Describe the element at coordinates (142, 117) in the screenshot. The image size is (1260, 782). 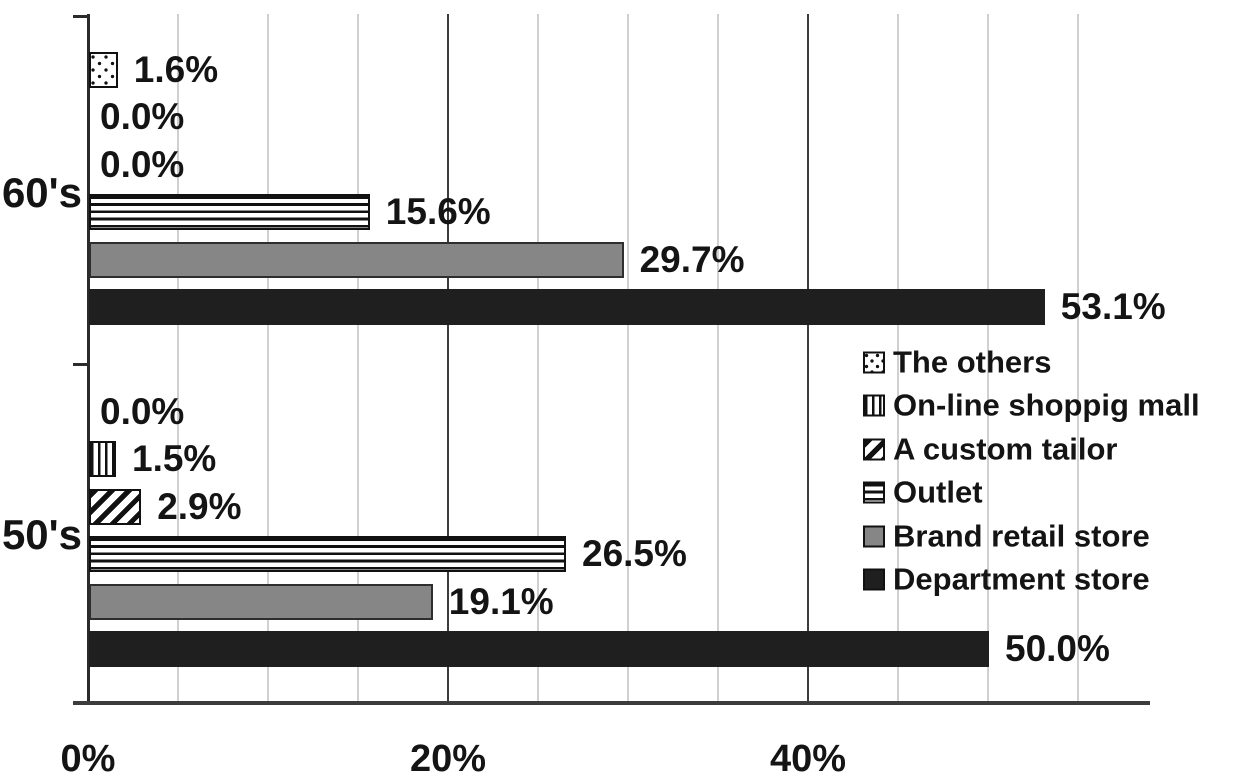
I see `value-label-60-s-on-line-shoppig-mall: 0.0%` at that location.